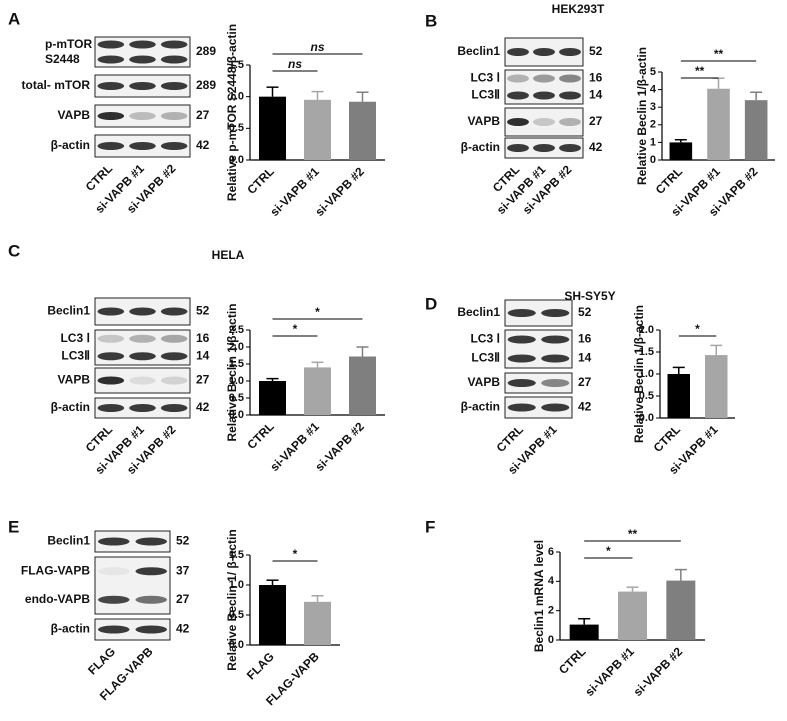  Describe the element at coordinates (653, 107) in the screenshot. I see `y-tick-label: 3` at that location.